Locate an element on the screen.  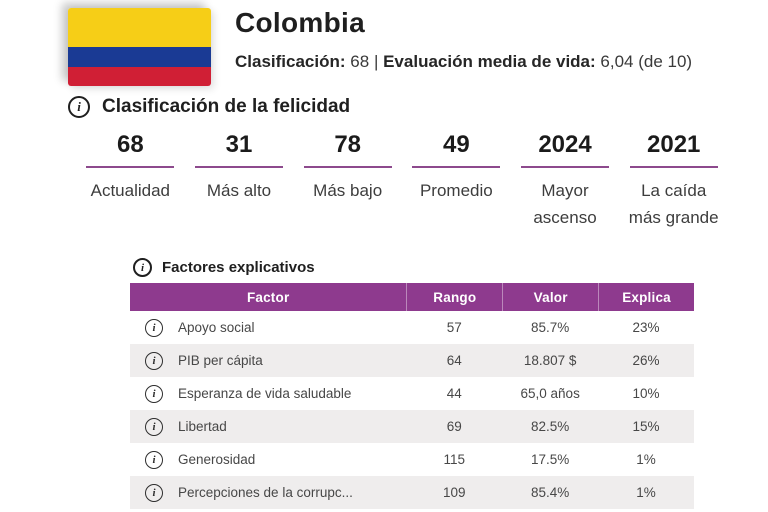
happiness-section-heading: i Clasificación de la felicidad is located at coordinates (209, 107).